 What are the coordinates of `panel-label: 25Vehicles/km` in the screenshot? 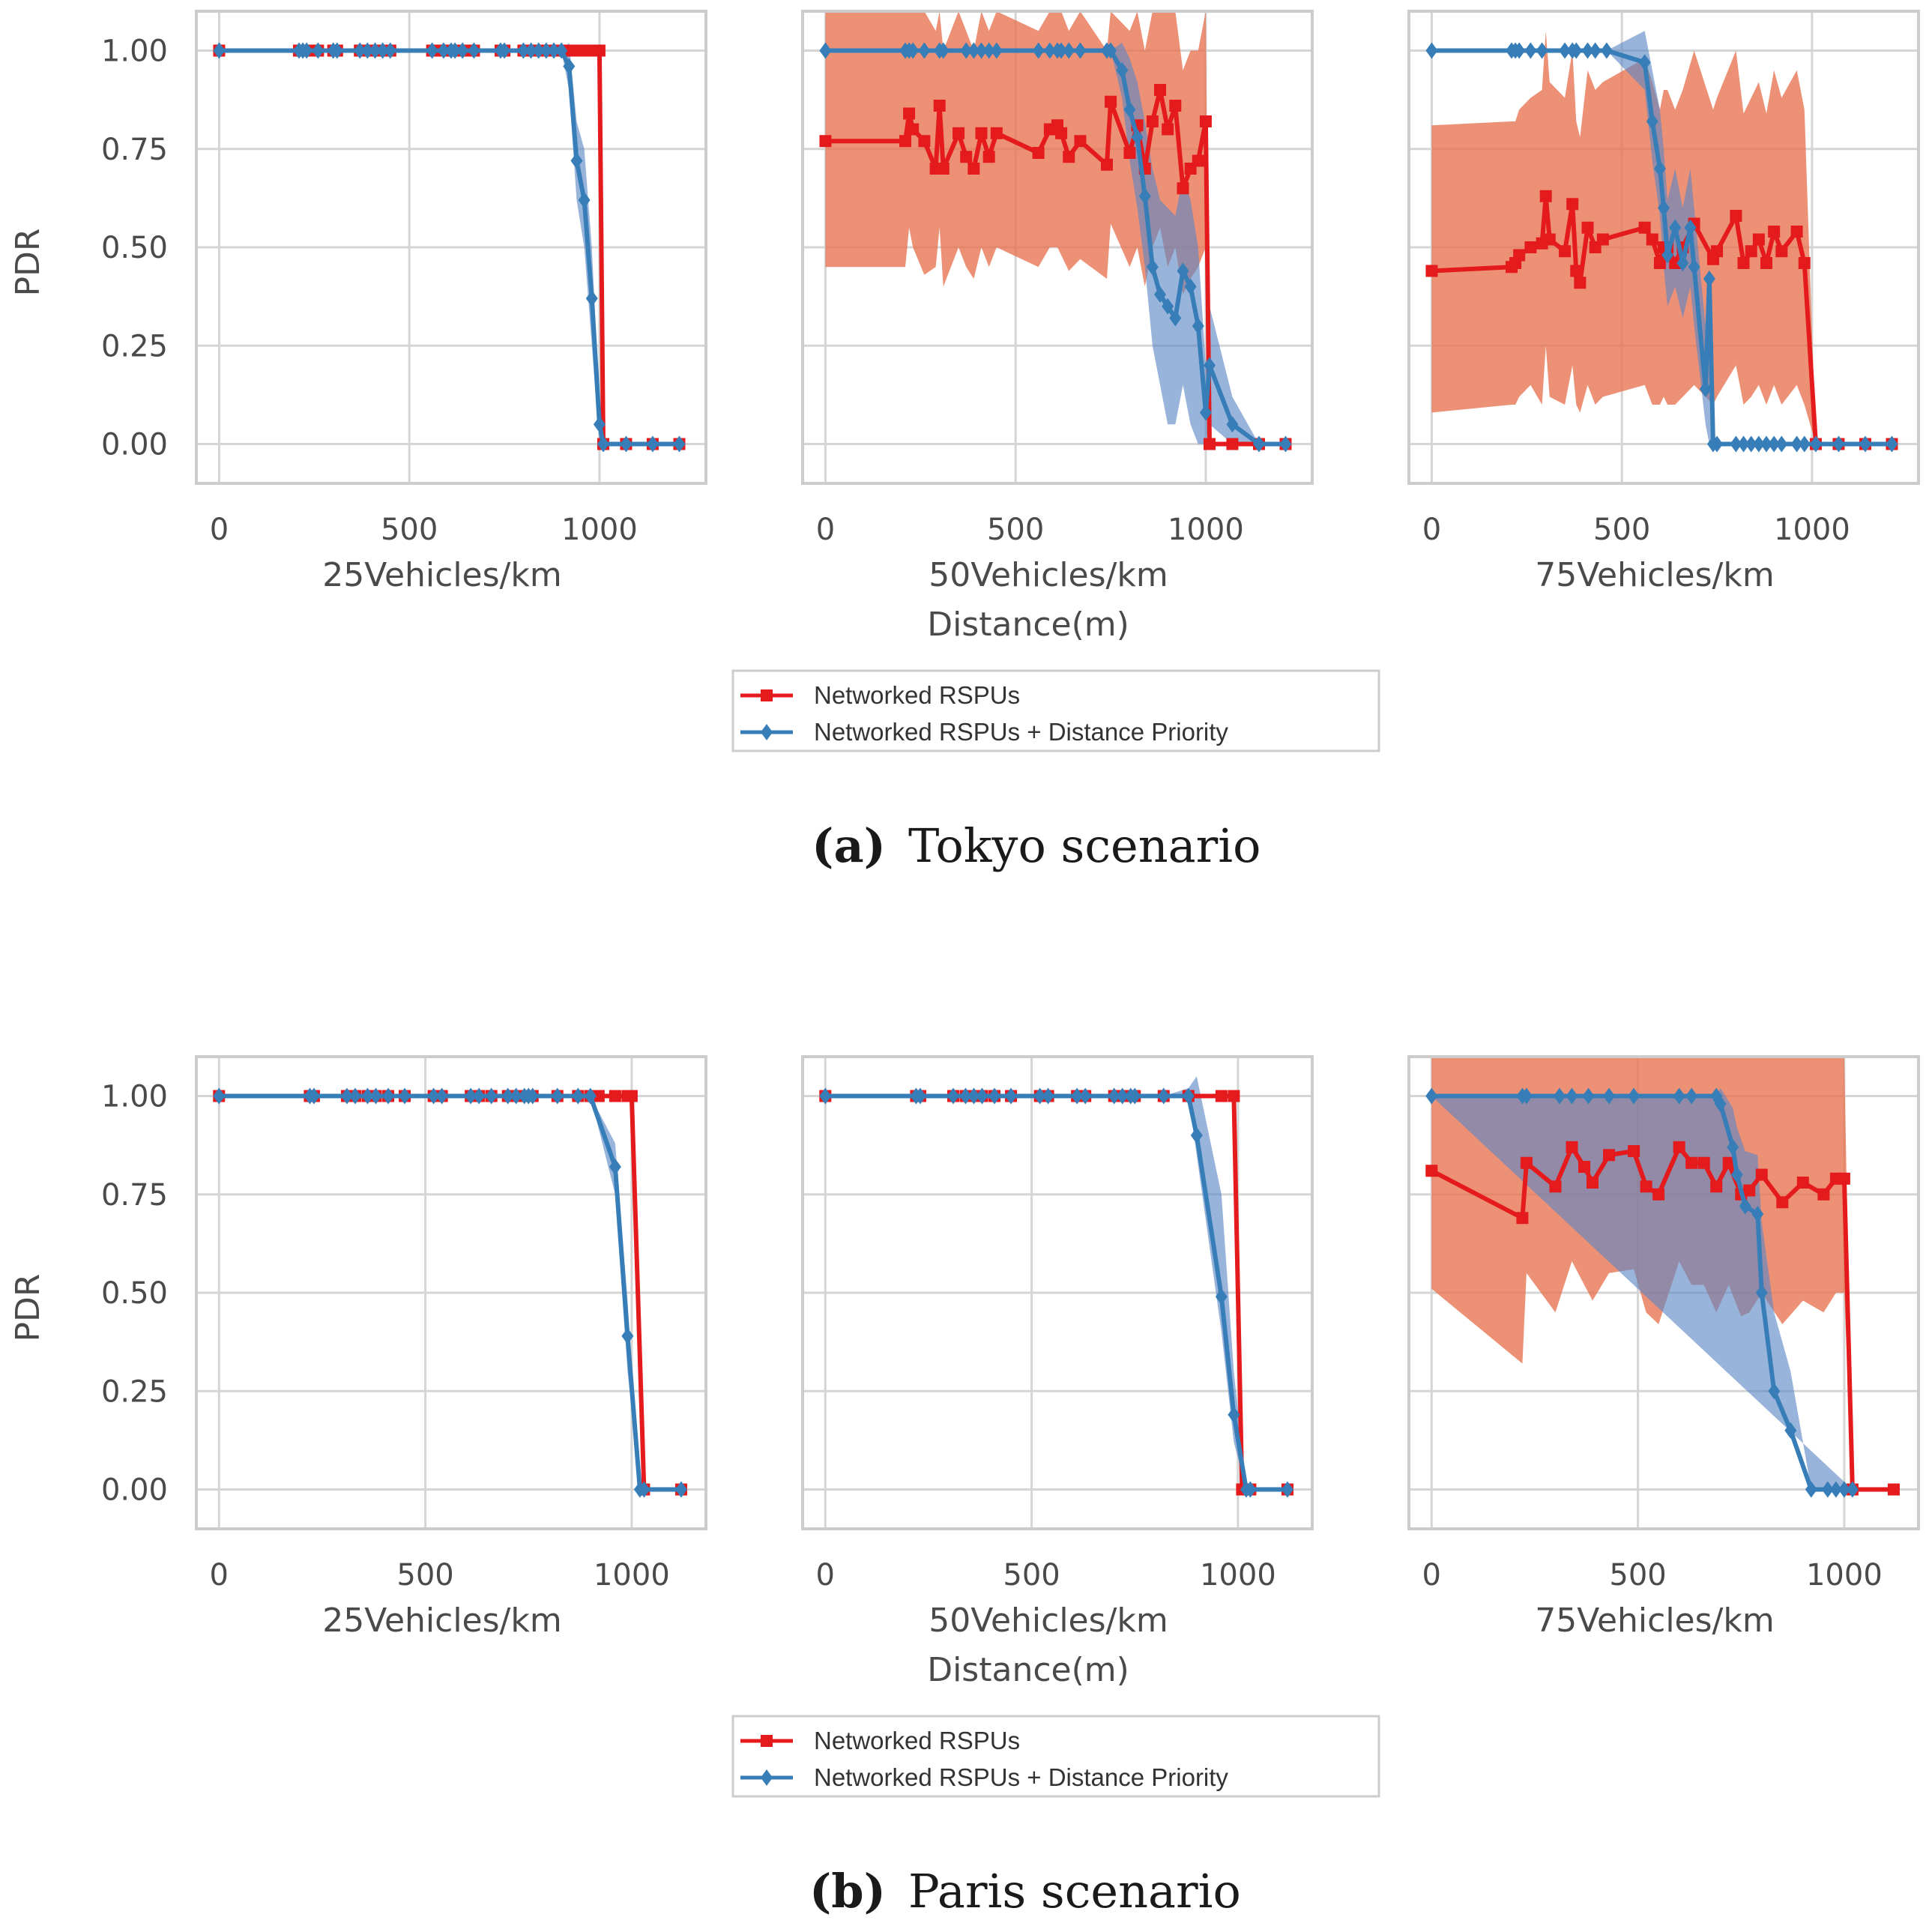 It's located at (441, 1621).